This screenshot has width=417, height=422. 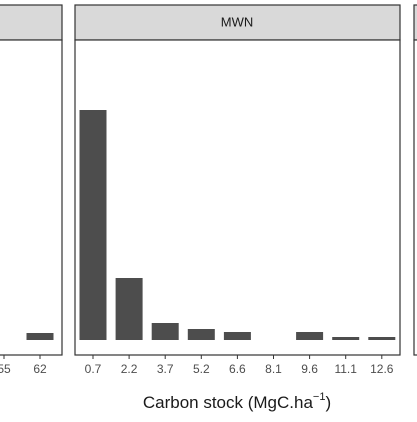 What do you see at coordinates (129, 369) in the screenshot?
I see `x-tick-label: 2.2` at bounding box center [129, 369].